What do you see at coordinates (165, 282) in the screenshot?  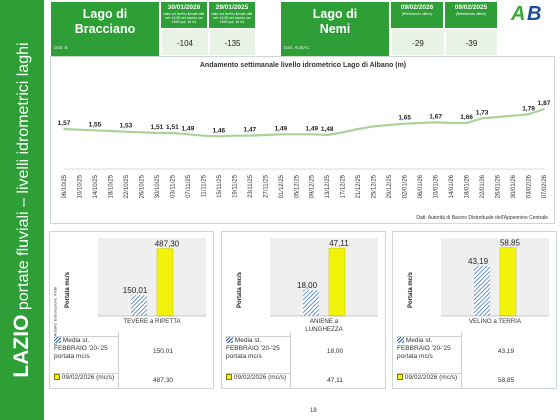 I see `bar-current` at bounding box center [165, 282].